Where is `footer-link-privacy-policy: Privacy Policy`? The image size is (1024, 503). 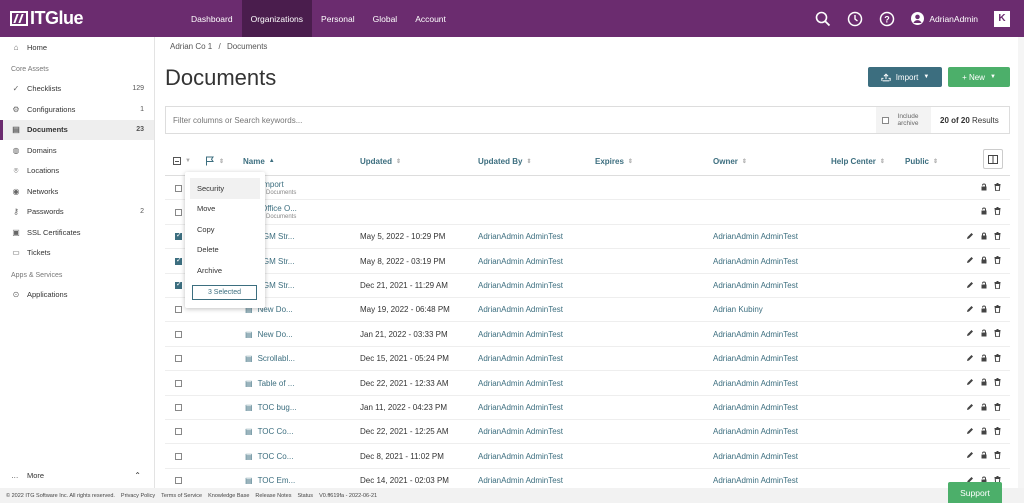
footer-link-privacy-policy: Privacy Policy is located at coordinates (138, 495).